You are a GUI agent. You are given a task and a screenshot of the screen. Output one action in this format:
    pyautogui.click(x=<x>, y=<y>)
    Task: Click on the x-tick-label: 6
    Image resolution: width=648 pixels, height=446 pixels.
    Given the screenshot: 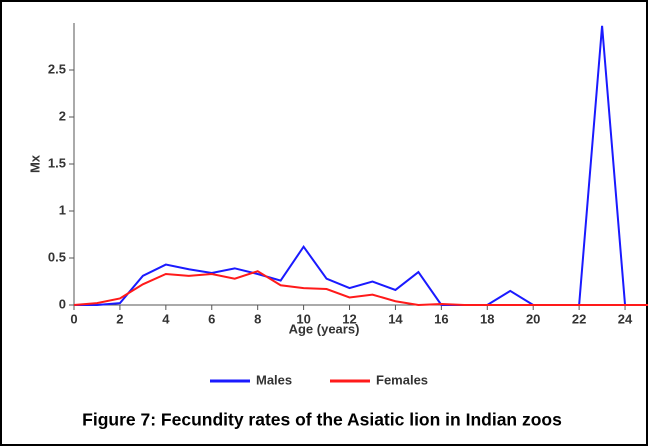 What is the action you would take?
    pyautogui.click(x=211, y=318)
    